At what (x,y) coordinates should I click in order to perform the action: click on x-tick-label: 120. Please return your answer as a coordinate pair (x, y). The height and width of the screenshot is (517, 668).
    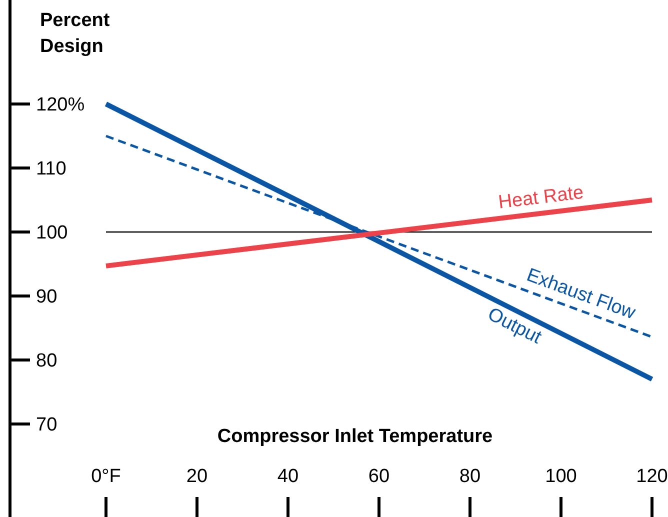
    Looking at the image, I should click on (652, 476).